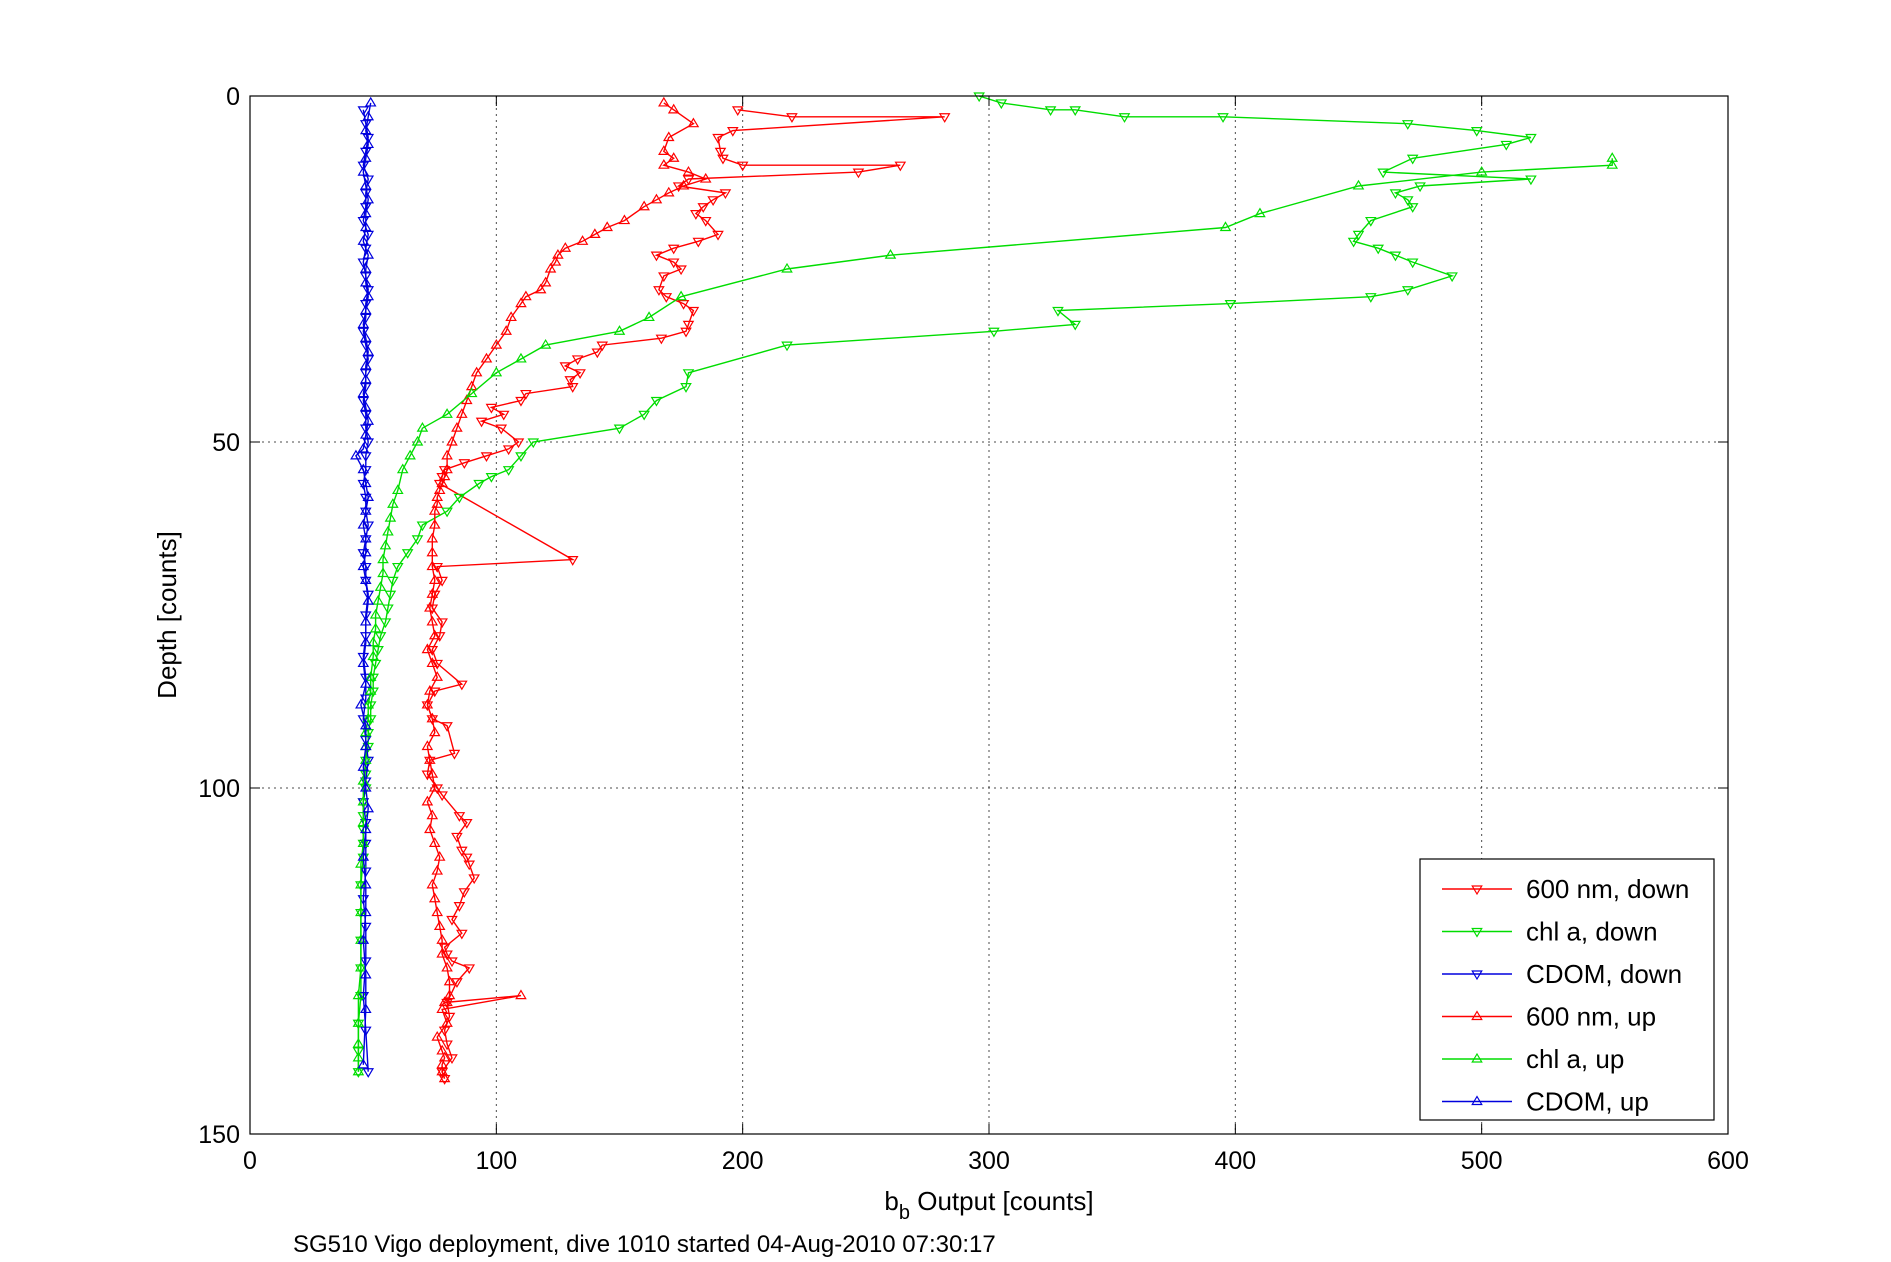 This screenshot has height=1262, width=1891. What do you see at coordinates (1592, 932) in the screenshot?
I see `legend-label: chl a, down` at bounding box center [1592, 932].